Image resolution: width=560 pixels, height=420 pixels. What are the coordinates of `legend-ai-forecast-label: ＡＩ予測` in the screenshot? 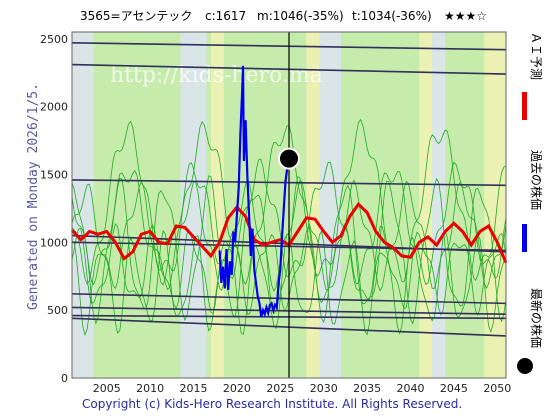 It's located at (536, 56).